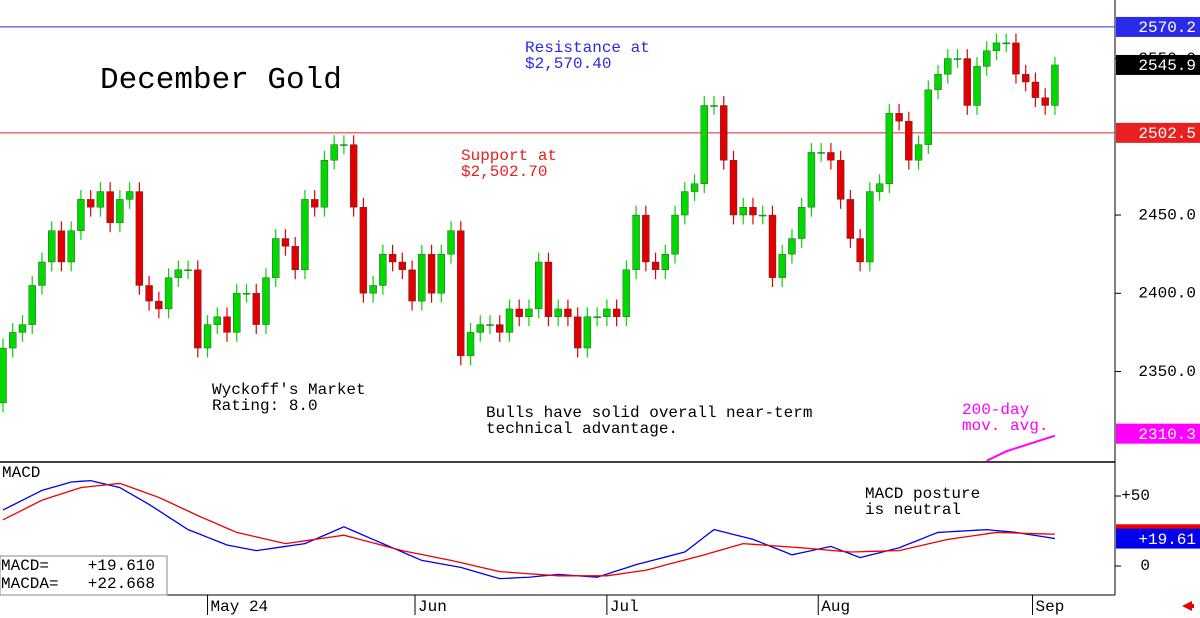 The image size is (1200, 618). I want to click on price-box-label: 2502.5, so click(1167, 134).